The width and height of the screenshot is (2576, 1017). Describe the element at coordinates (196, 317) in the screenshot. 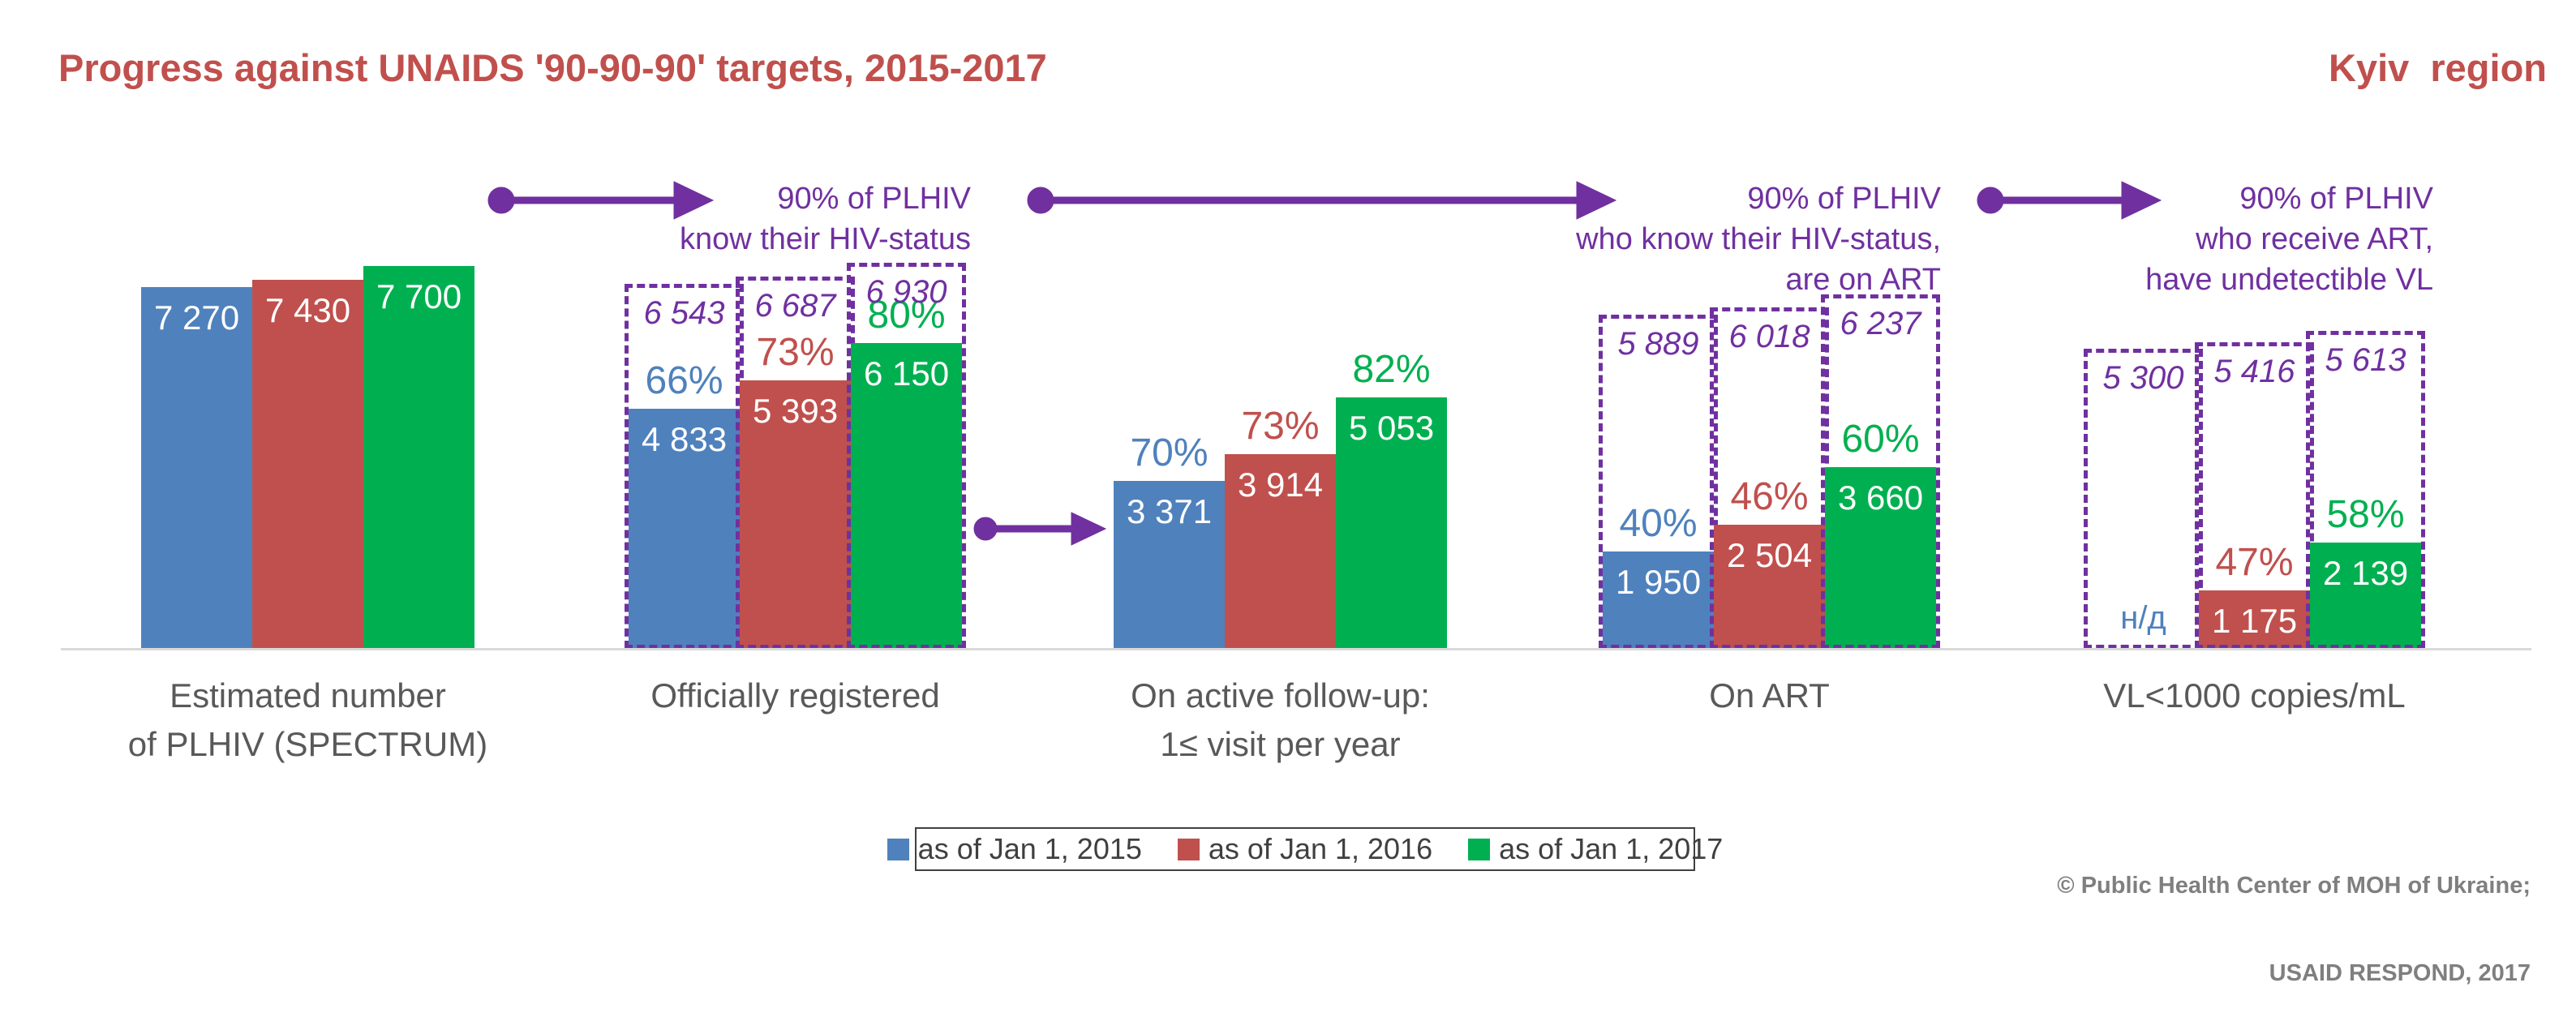

I see `bar-value-label: 7 270` at that location.